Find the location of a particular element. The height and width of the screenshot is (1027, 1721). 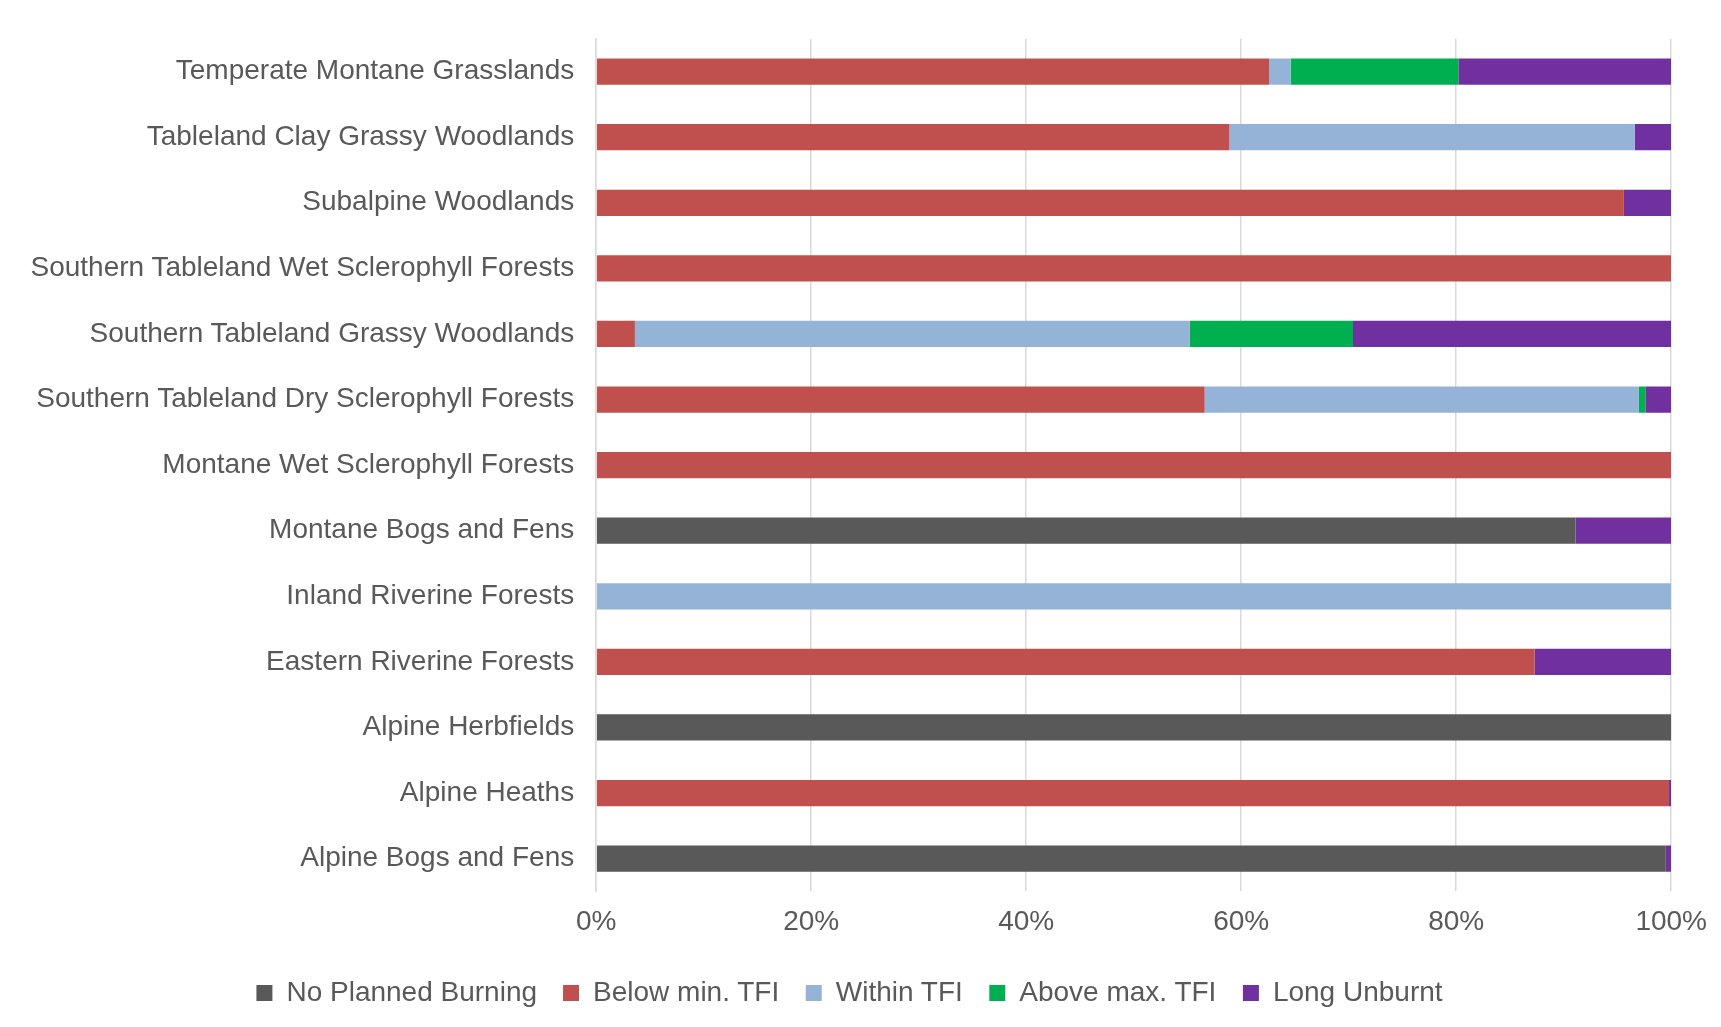

legend-label: Below min. TFI is located at coordinates (686, 991).